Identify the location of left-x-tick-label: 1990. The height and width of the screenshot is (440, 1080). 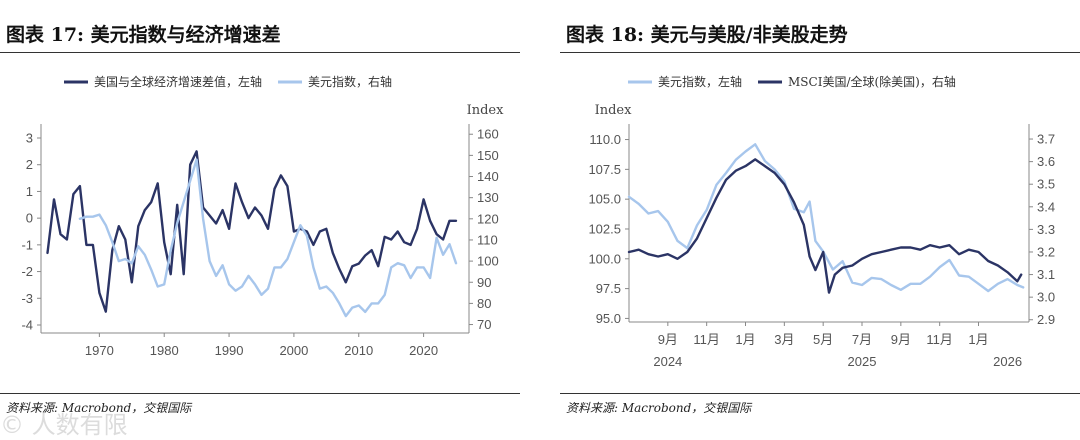
(229, 350).